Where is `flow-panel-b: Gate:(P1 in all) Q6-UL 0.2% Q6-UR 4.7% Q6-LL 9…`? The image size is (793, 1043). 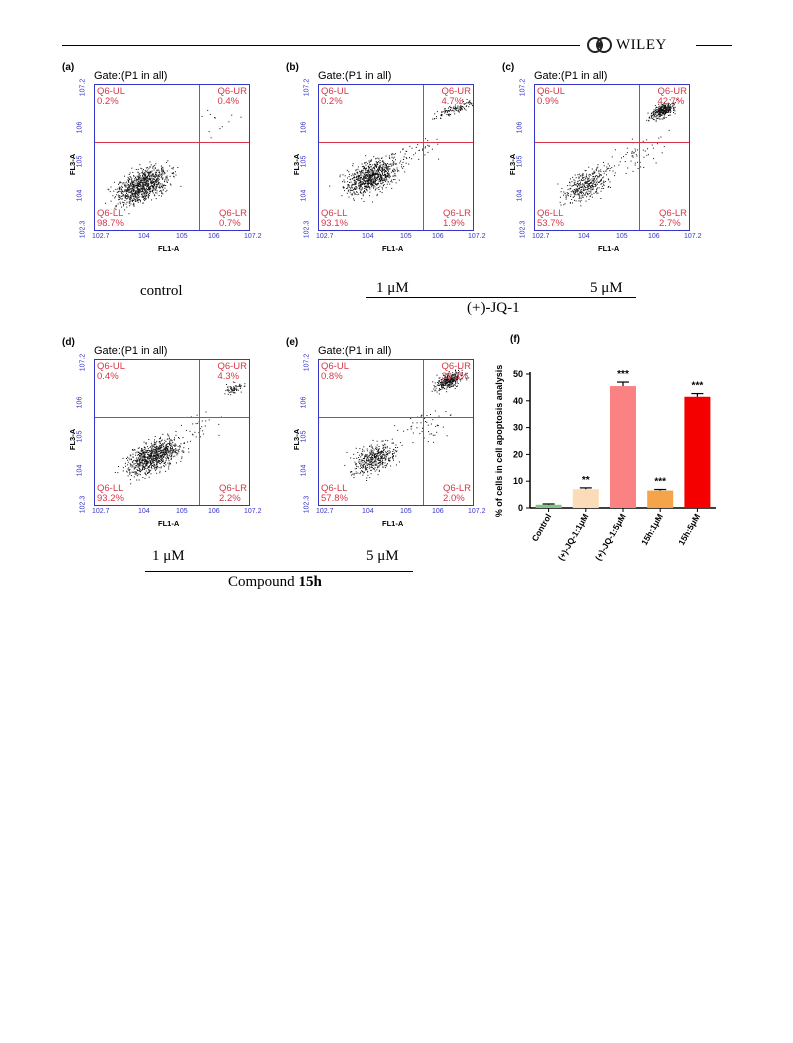
flow-panel-b: Gate:(P1 in all) Q6-UL 0.2% Q6-UR 4.7% Q6-LL 9… is located at coordinates (390, 161).